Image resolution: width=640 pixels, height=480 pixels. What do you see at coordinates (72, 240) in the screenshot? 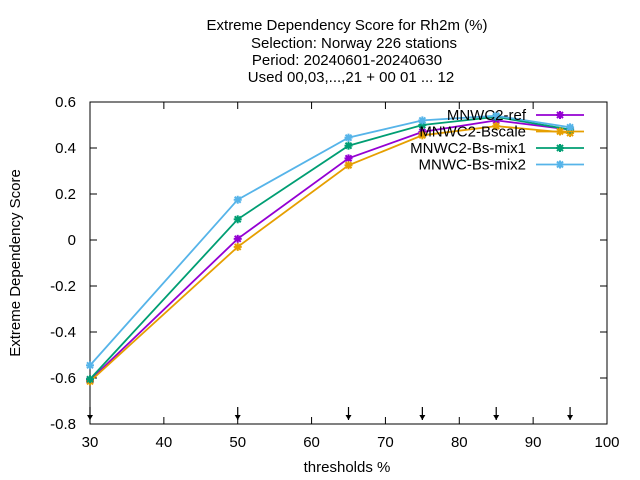
I see `y-tick-label: 0` at bounding box center [72, 240].